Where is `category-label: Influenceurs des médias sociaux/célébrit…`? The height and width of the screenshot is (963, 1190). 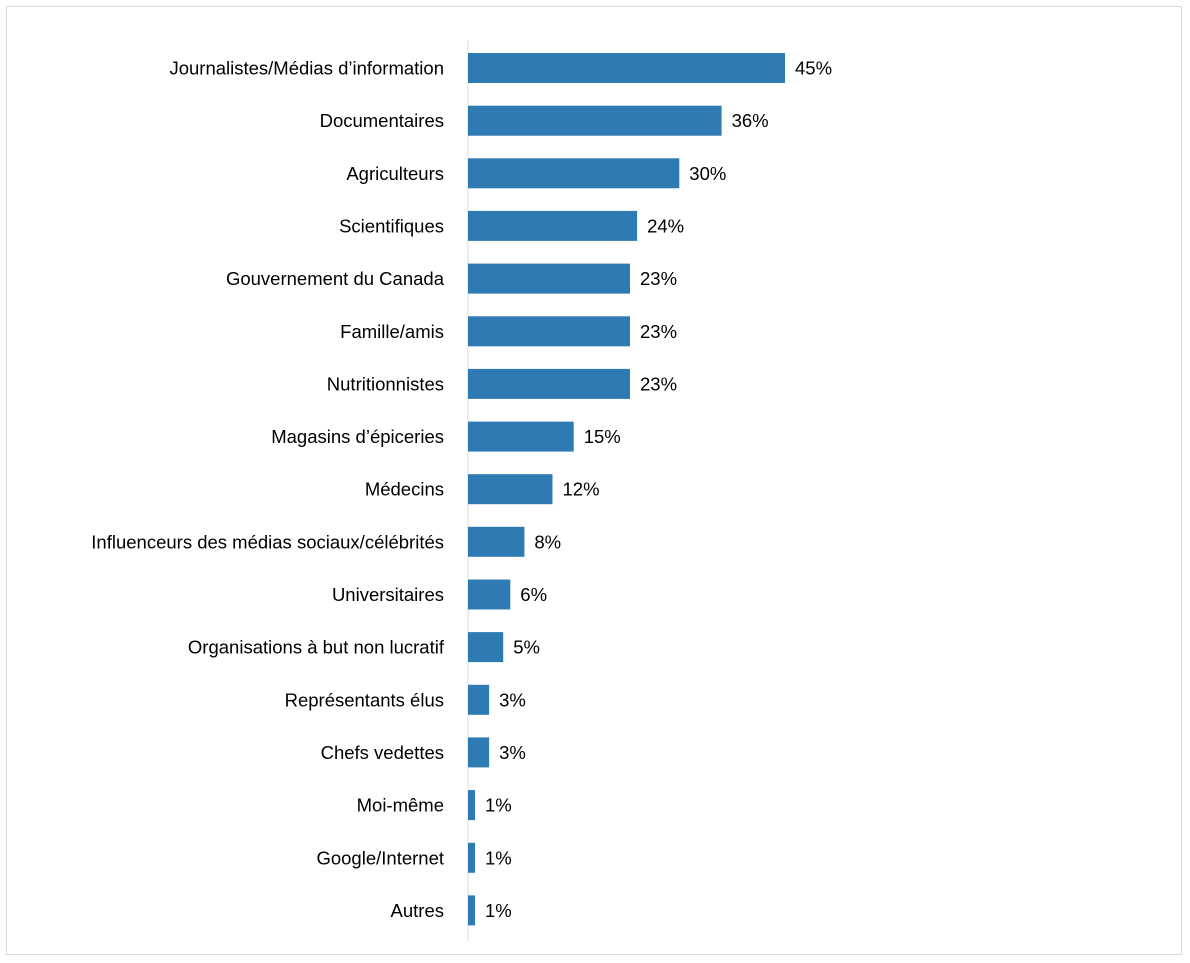 category-label: Influenceurs des médias sociaux/célébrit… is located at coordinates (267, 541).